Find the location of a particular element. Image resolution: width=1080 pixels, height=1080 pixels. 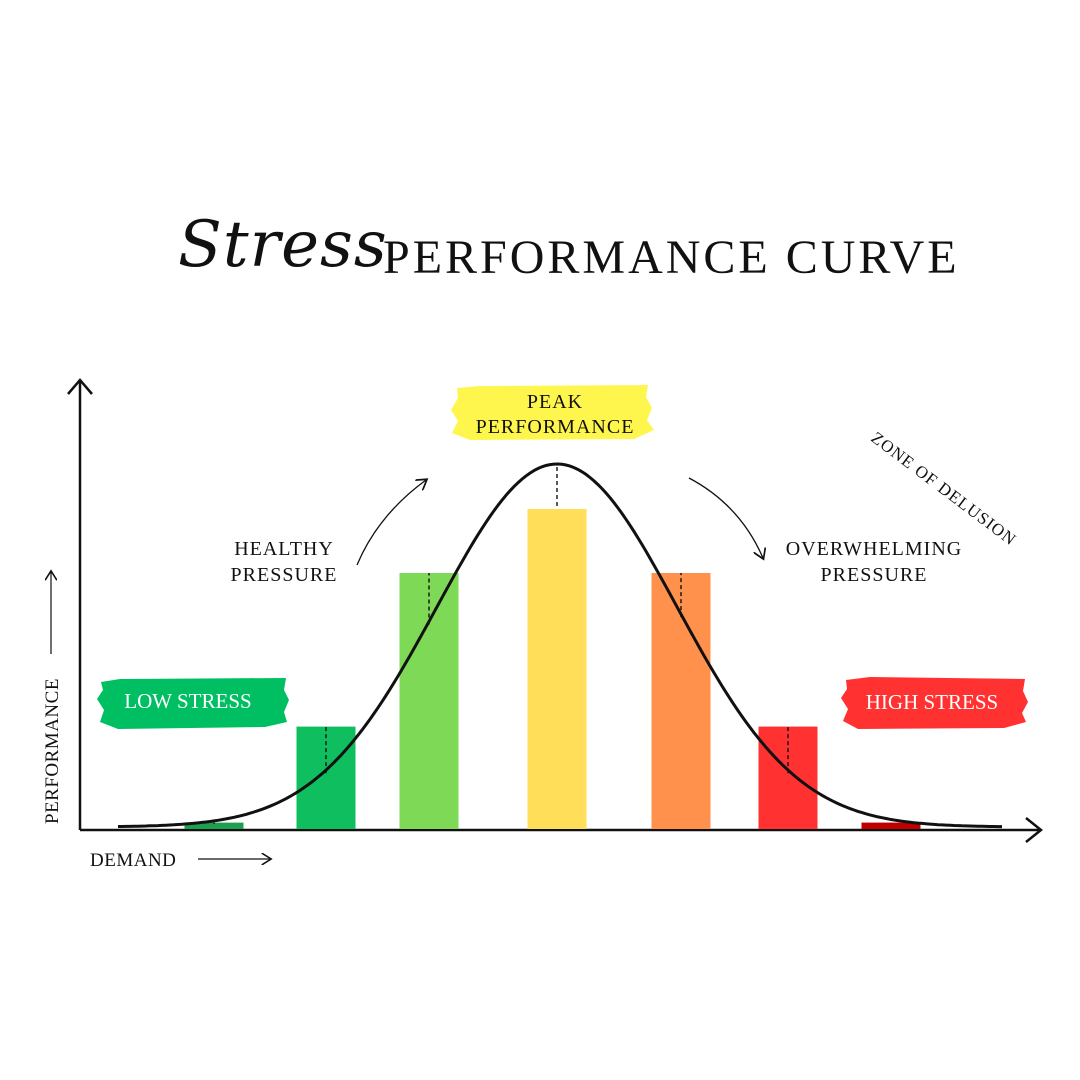

high-stress-badge: HIGH STRESS is located at coordinates (934, 703).